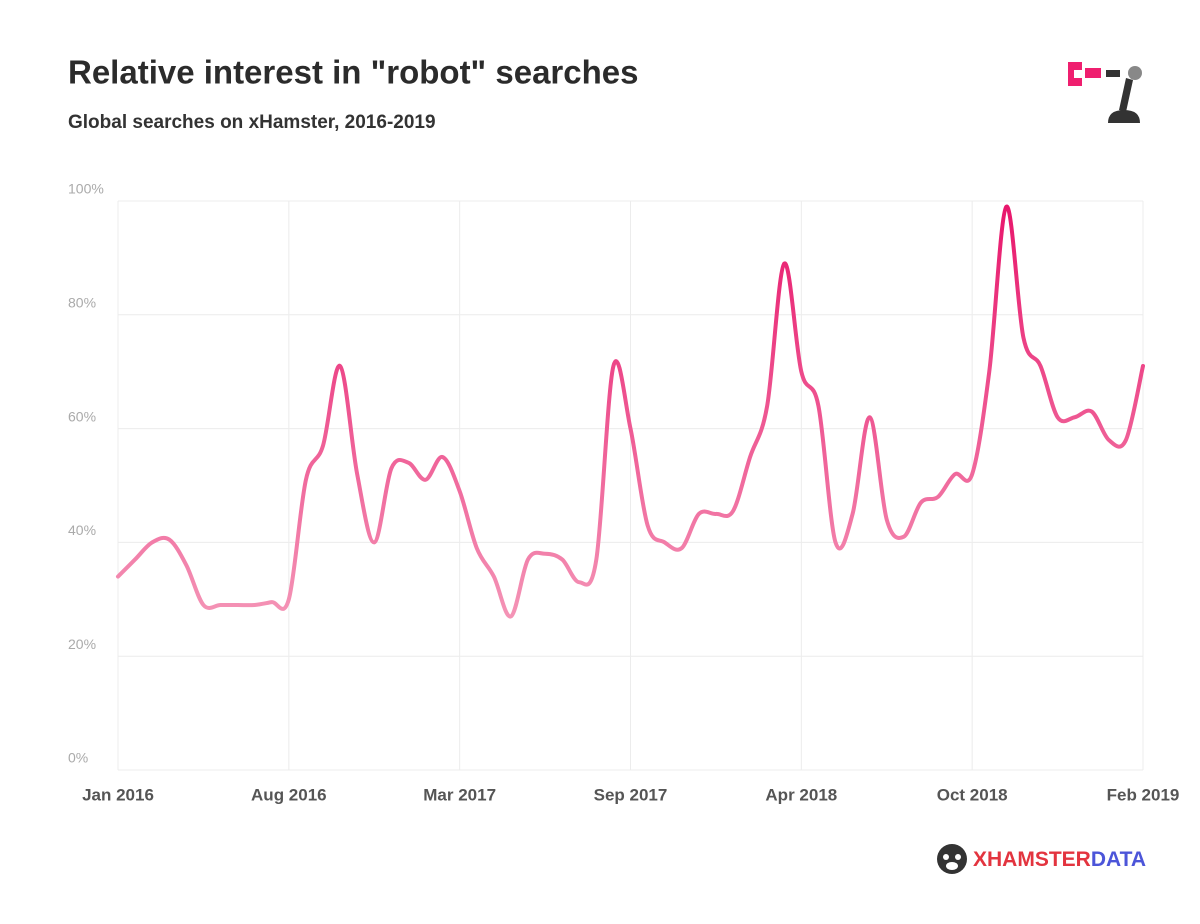 The image size is (1200, 924). What do you see at coordinates (1032, 859) in the screenshot?
I see `brand-name: XHAMSTER` at bounding box center [1032, 859].